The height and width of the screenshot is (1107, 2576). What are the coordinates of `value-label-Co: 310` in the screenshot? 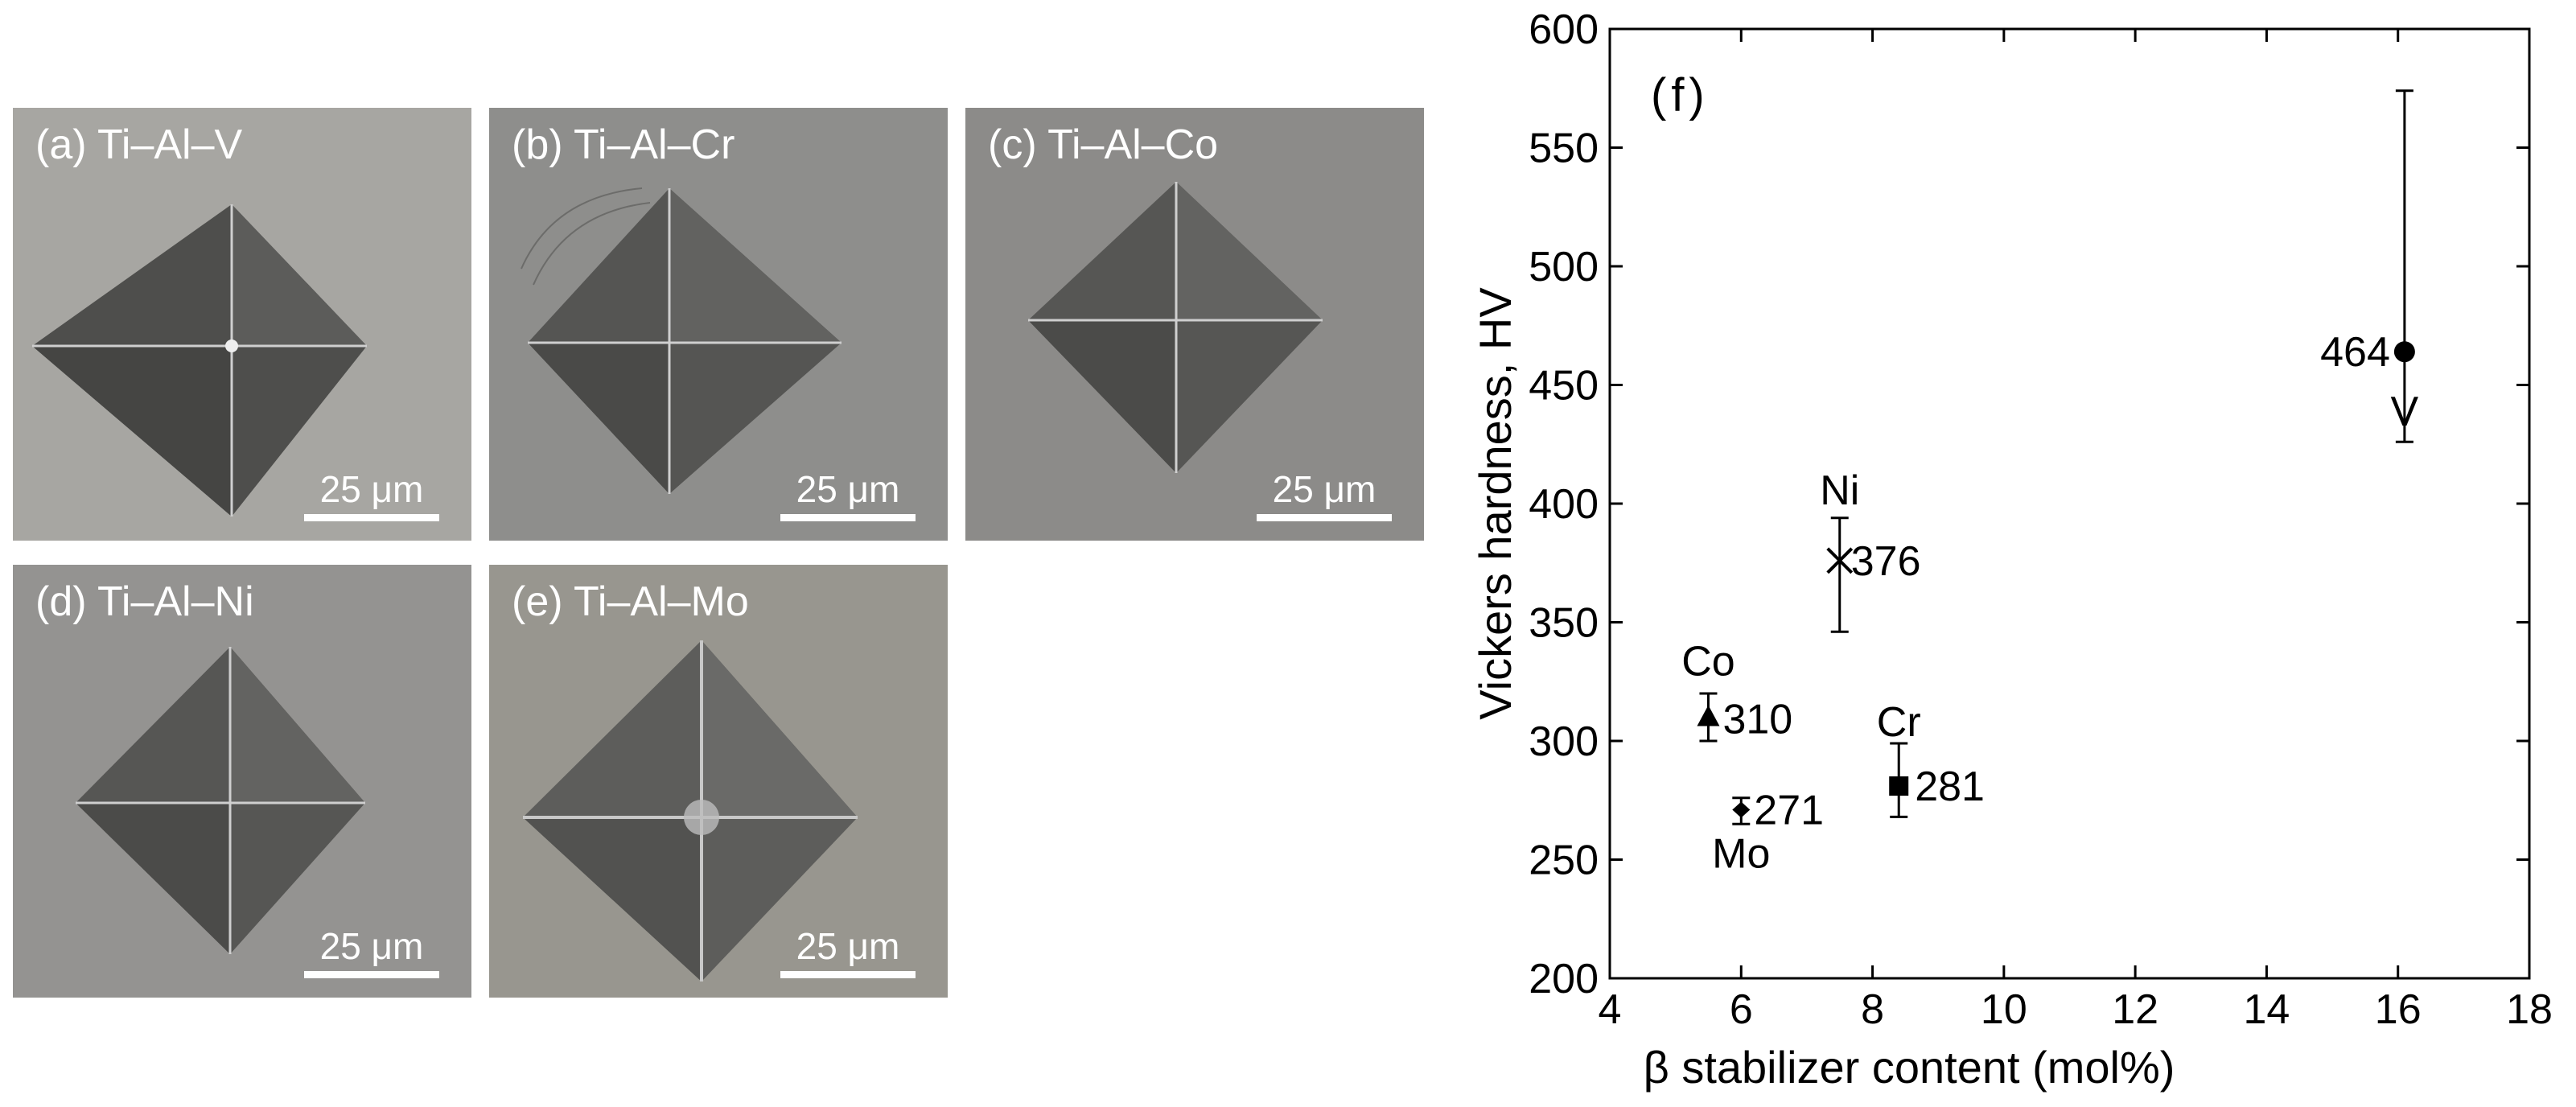 It's located at (1757, 720).